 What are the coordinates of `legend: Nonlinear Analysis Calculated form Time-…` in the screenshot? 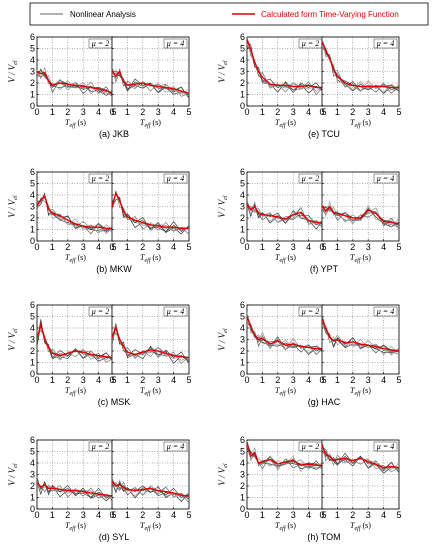 It's located at (229, 14).